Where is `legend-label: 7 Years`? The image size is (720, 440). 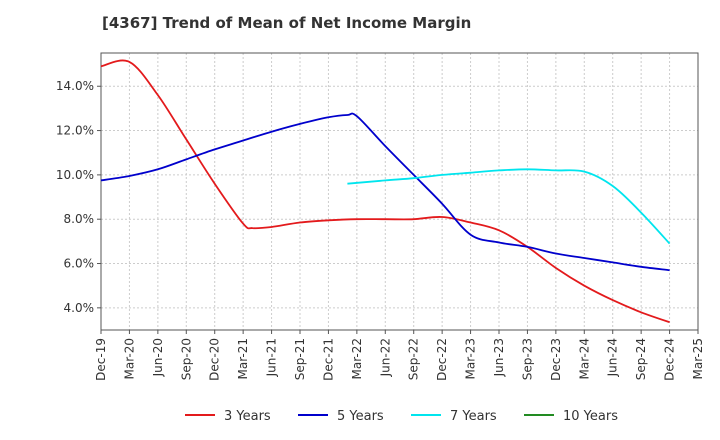 legend-label: 7 Years is located at coordinates (473, 416).